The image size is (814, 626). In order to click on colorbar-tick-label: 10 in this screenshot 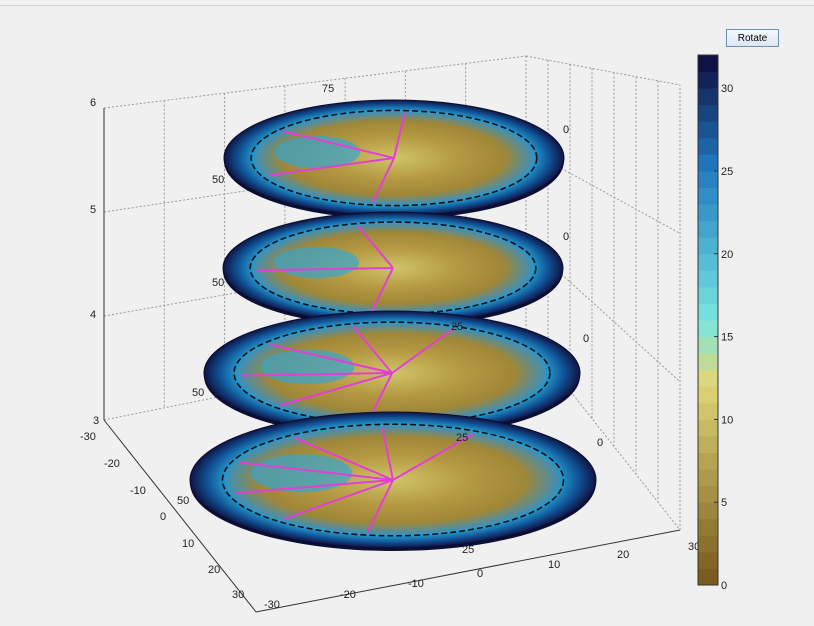, I will do `click(727, 420)`.